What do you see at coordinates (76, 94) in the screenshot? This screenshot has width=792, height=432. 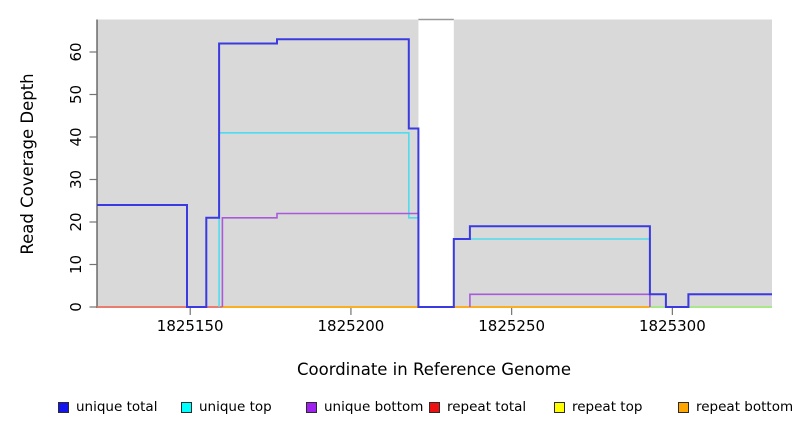 I see `y-tick-label: 50` at bounding box center [76, 94].